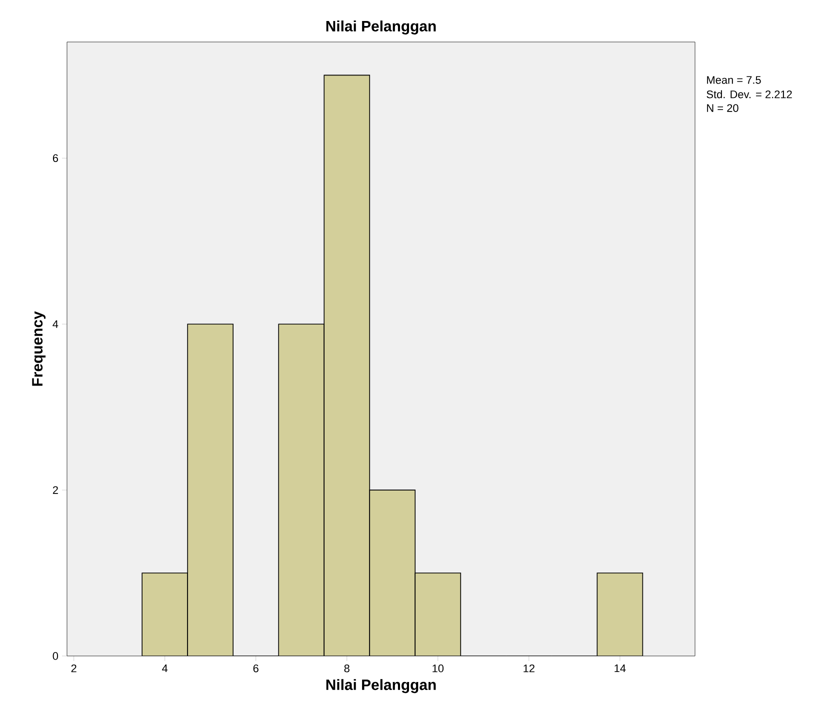  I want to click on text: N = 20, so click(722, 108).